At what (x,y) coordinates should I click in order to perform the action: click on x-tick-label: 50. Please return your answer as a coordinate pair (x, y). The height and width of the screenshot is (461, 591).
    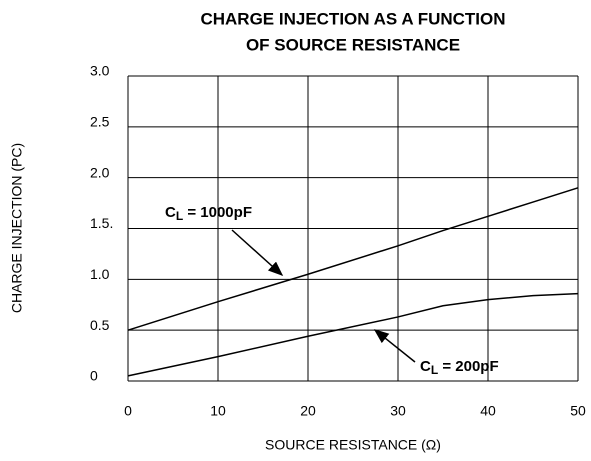
    Looking at the image, I should click on (578, 411).